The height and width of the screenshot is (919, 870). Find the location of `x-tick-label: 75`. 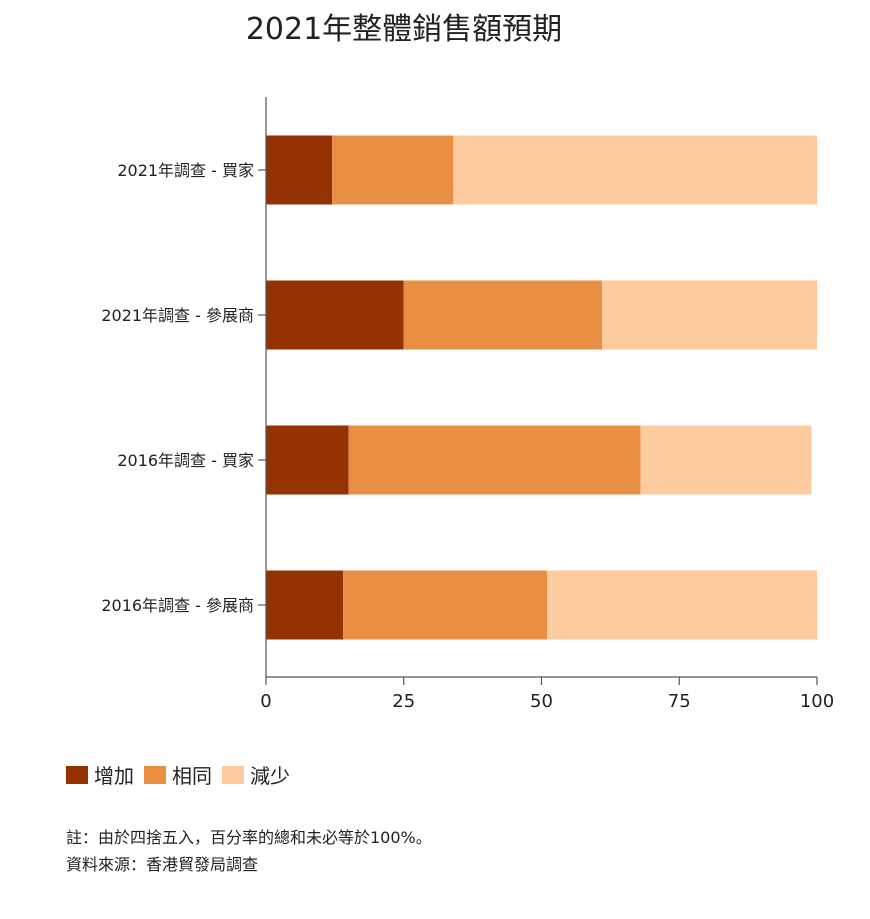

x-tick-label: 75 is located at coordinates (679, 701).